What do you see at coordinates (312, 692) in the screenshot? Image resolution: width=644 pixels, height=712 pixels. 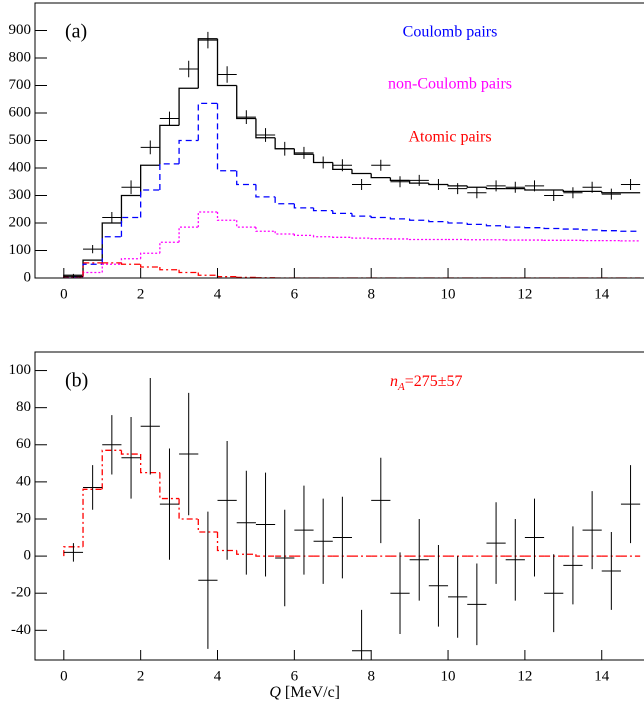 I see `x-axis-unit: [MeV/c]` at bounding box center [312, 692].